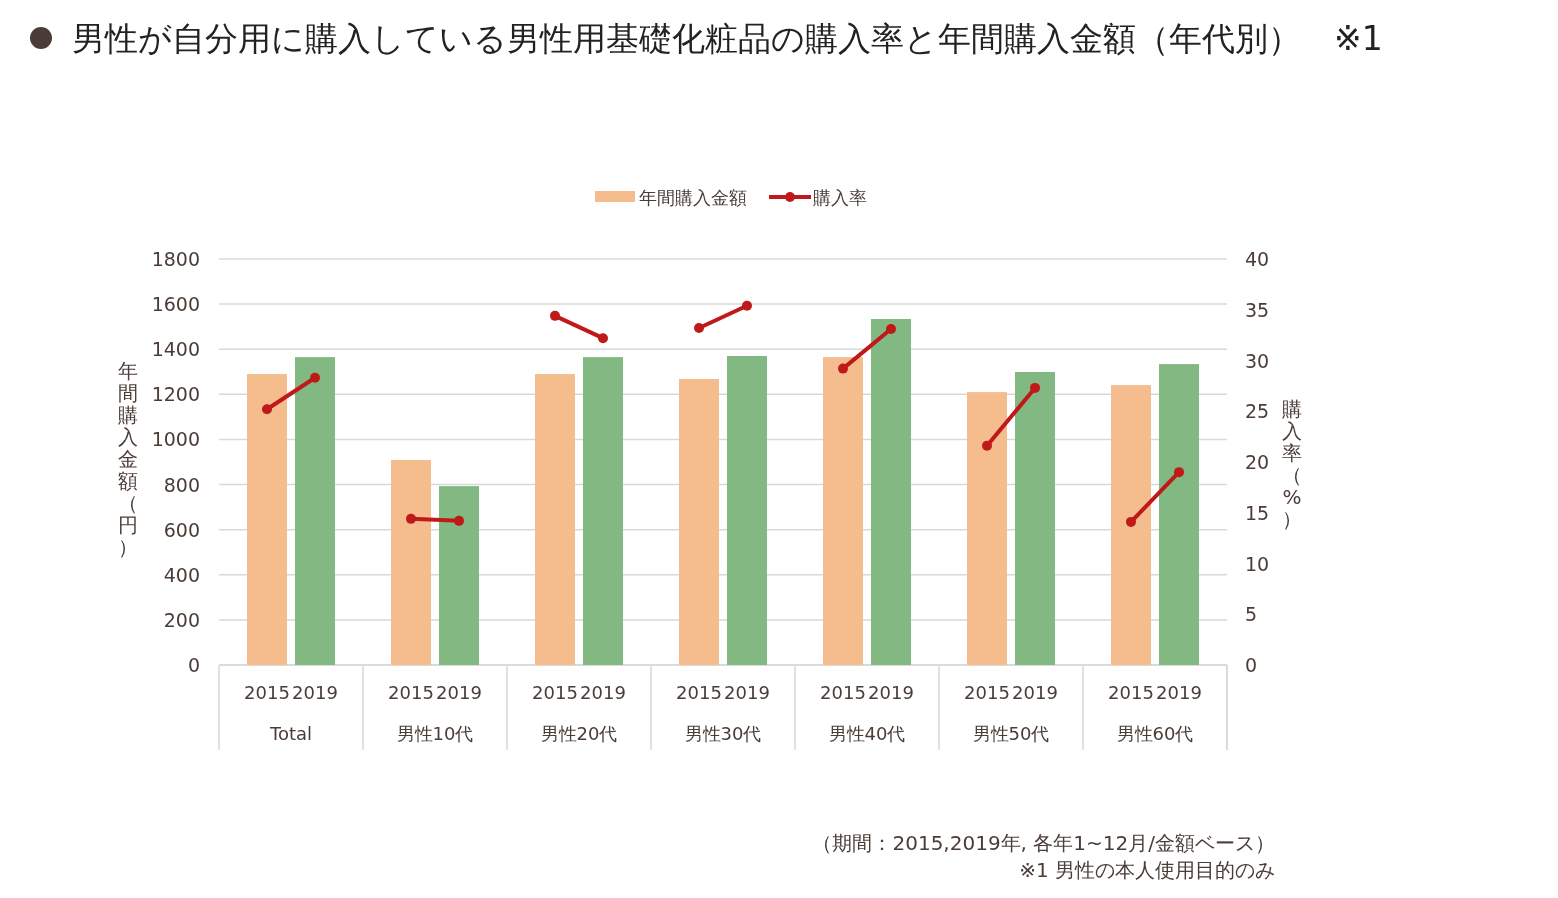  I want to click on y-tick-label: 1800, so click(175, 259).